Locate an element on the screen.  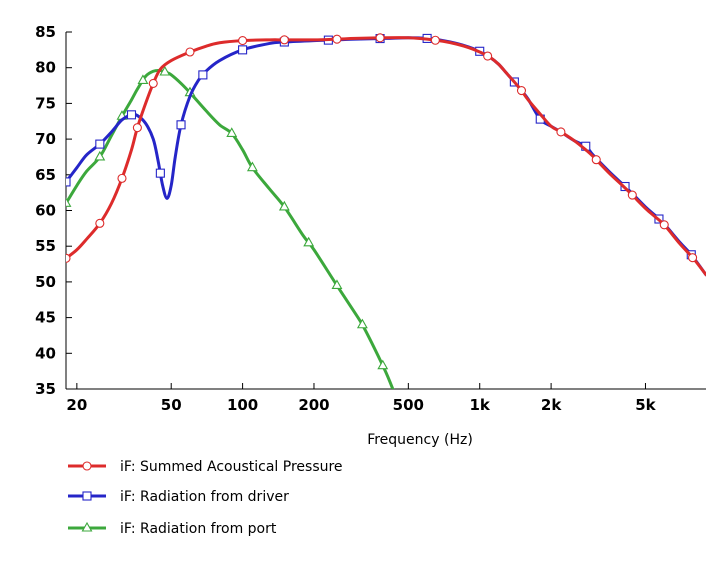
legend-item-summed-pressure: iF: Summed Acoustical Pressure is located at coordinates (205, 467).